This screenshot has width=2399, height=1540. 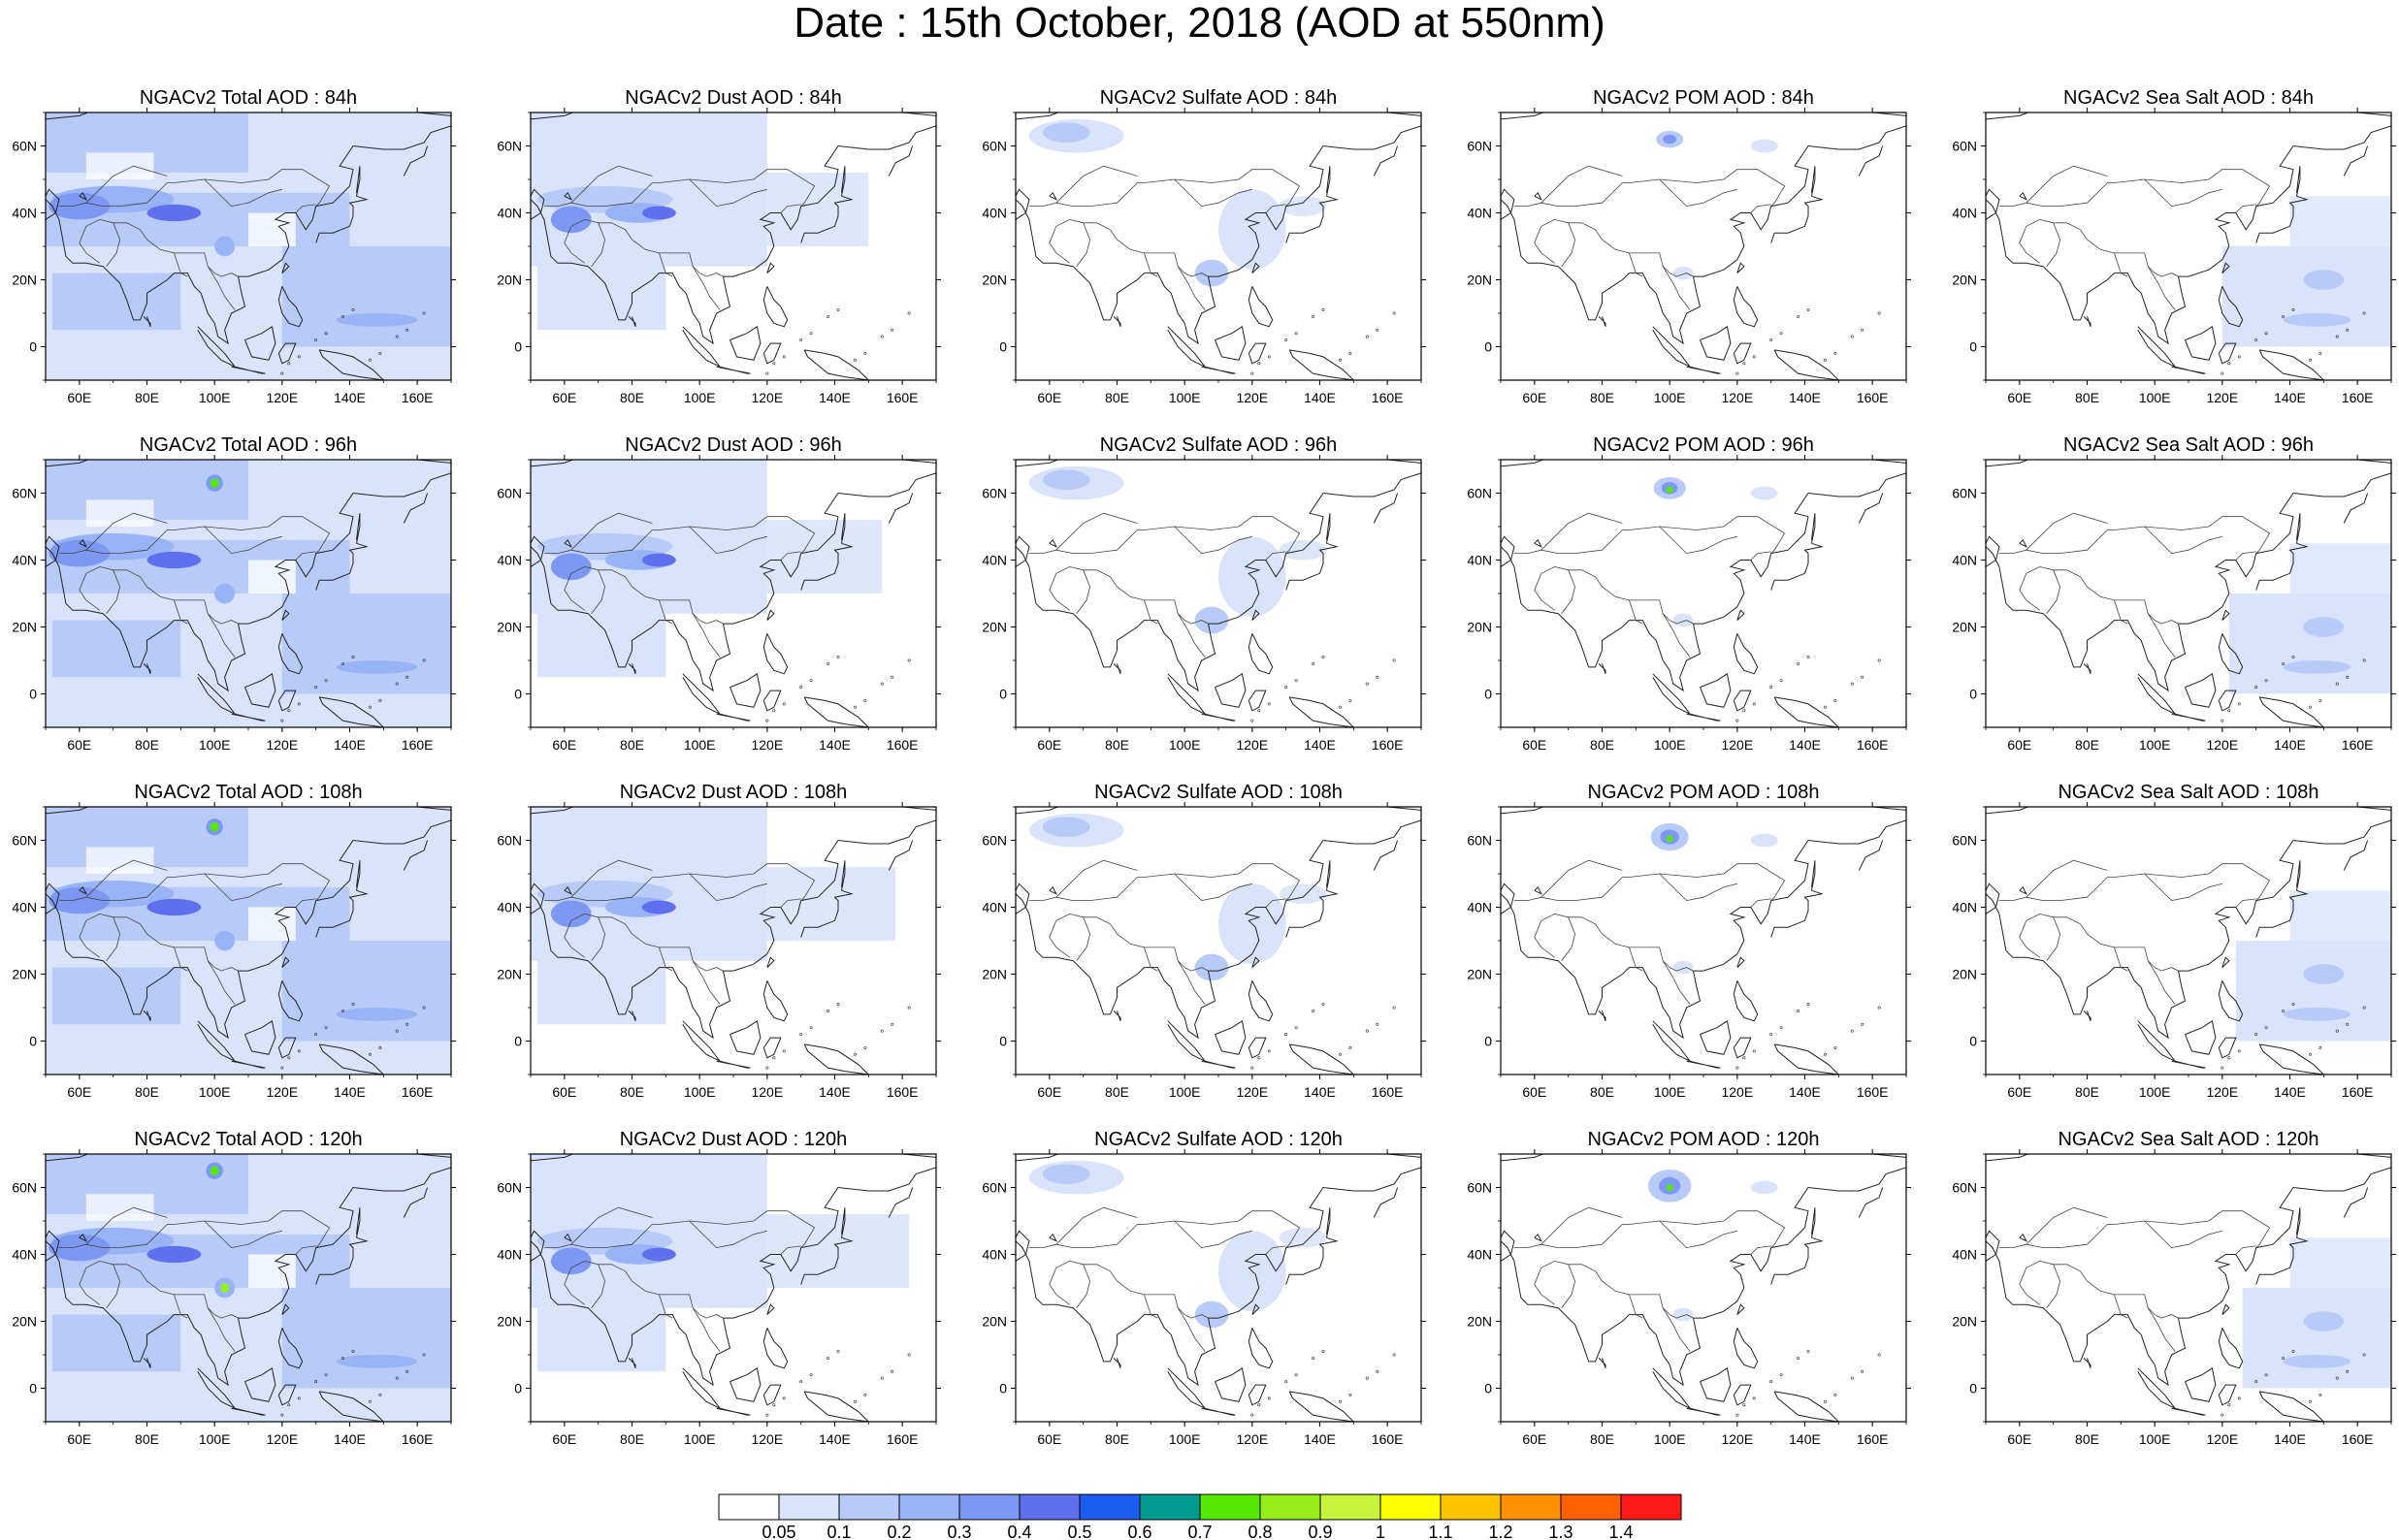 I want to click on aod-seasalt-trade-band, so click(x=2317, y=1015).